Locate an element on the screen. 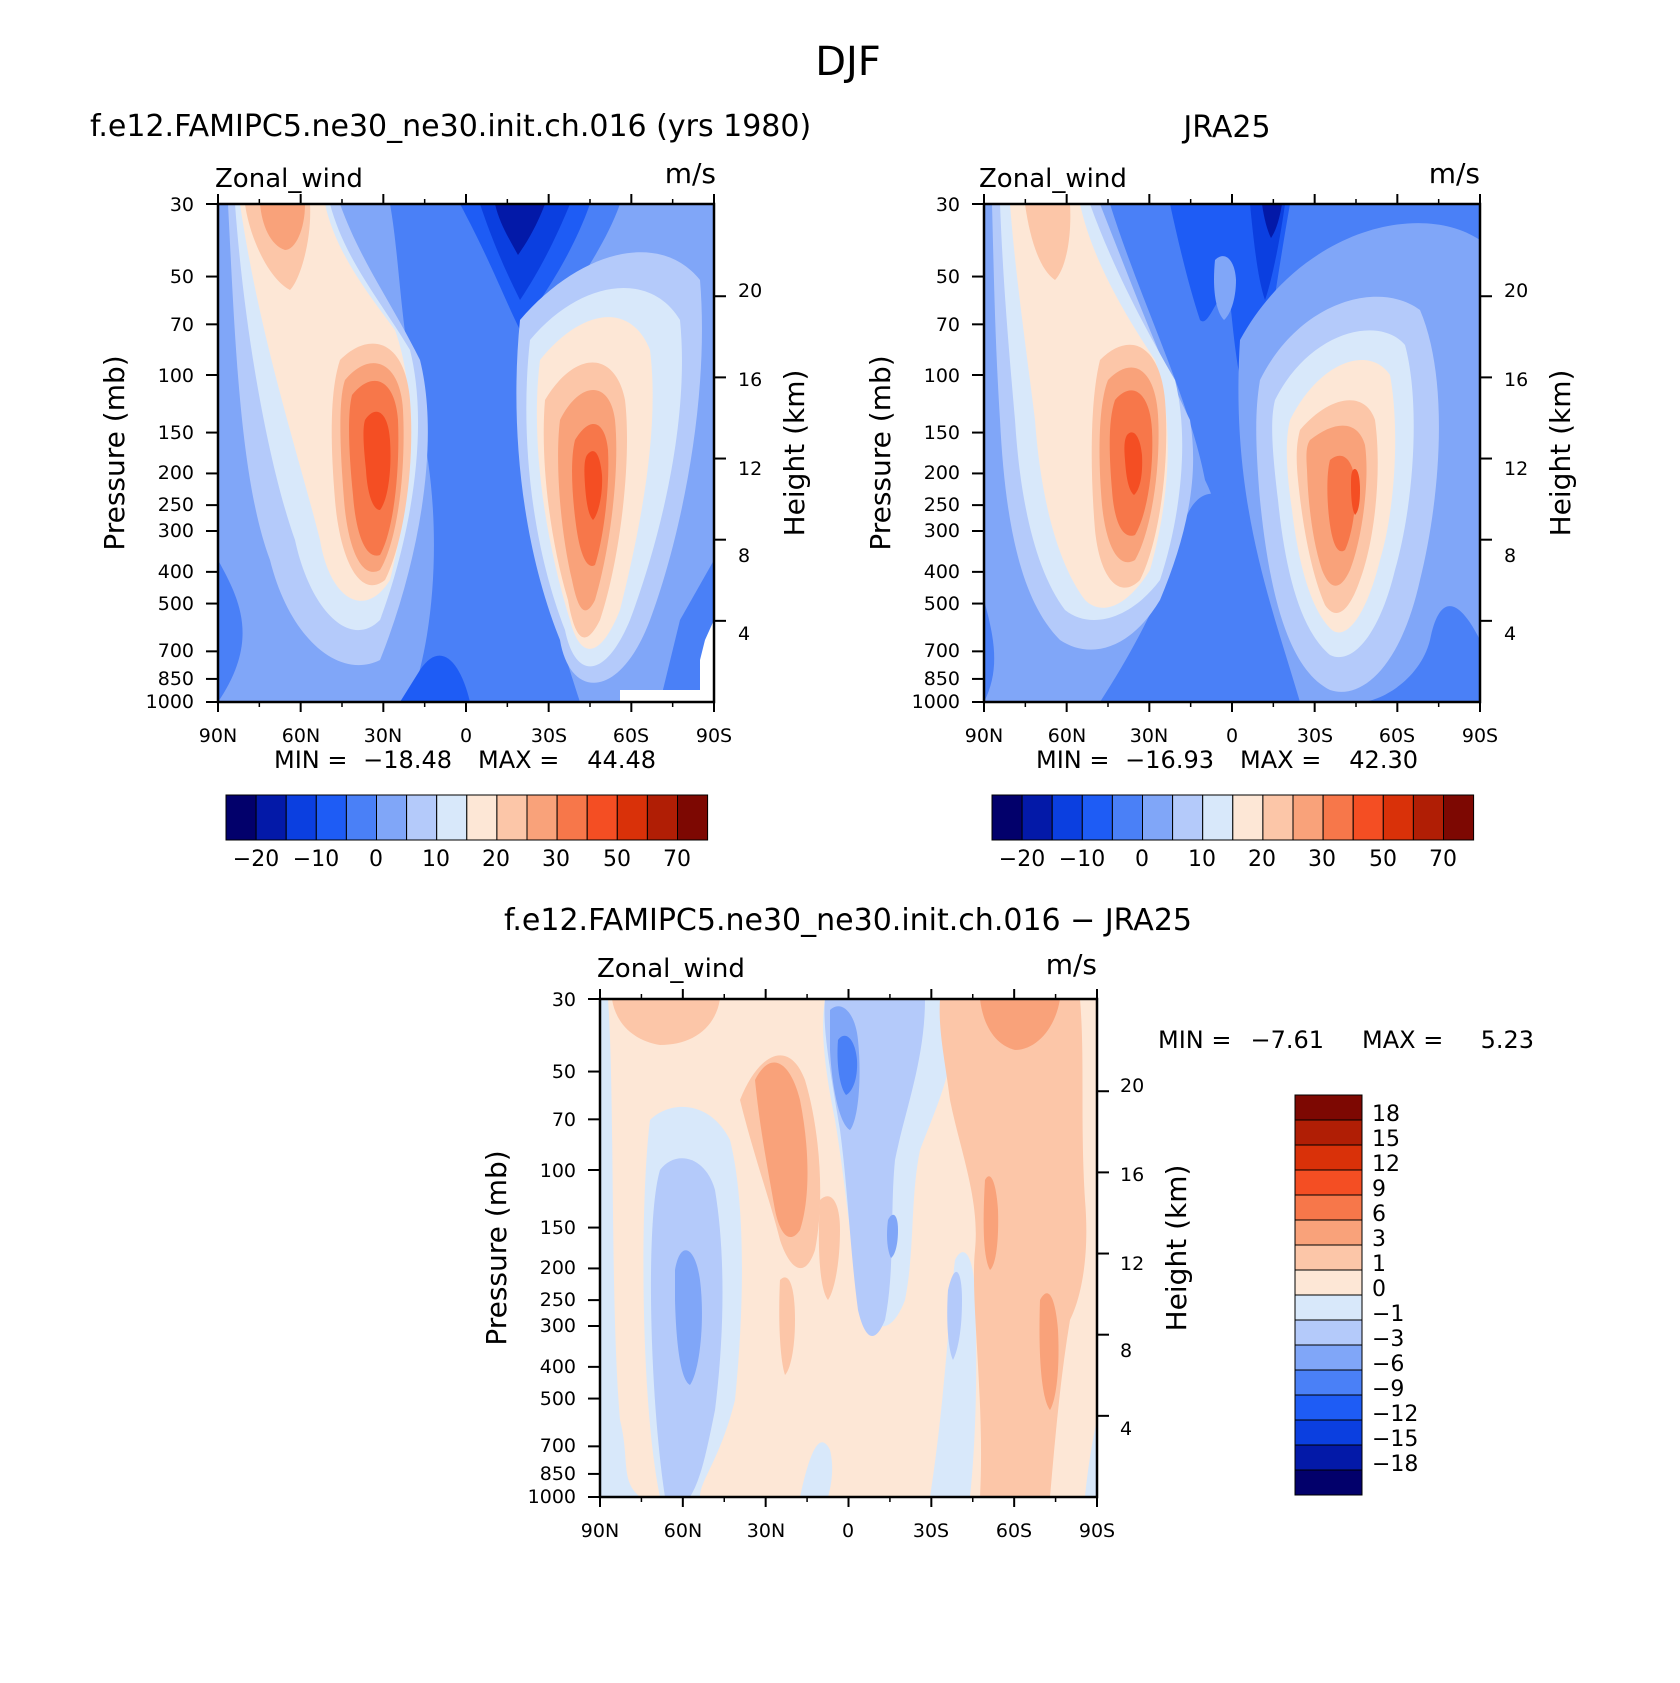 The width and height of the screenshot is (1680, 1683). colorbar-label: 3 is located at coordinates (1379, 1239).